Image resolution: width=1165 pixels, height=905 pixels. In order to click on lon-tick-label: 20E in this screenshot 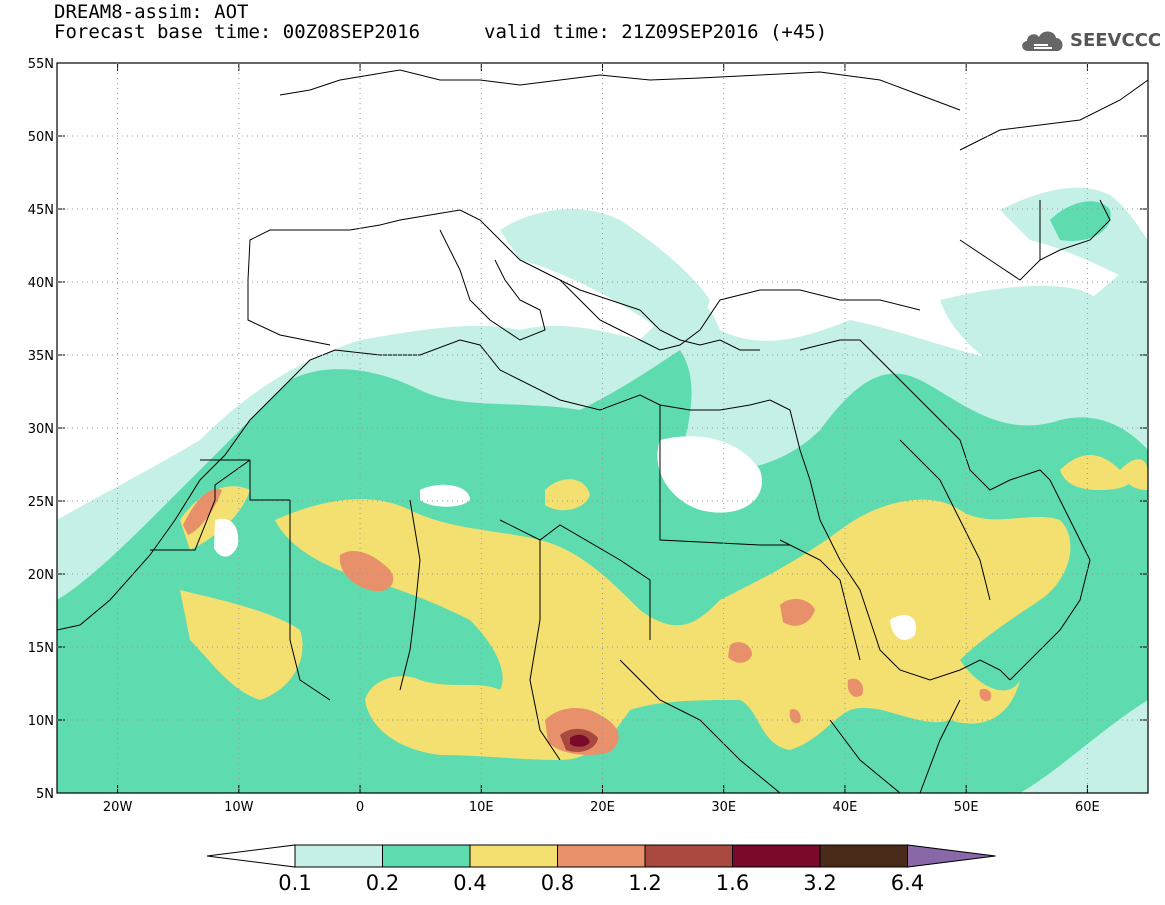, I will do `click(602, 807)`.